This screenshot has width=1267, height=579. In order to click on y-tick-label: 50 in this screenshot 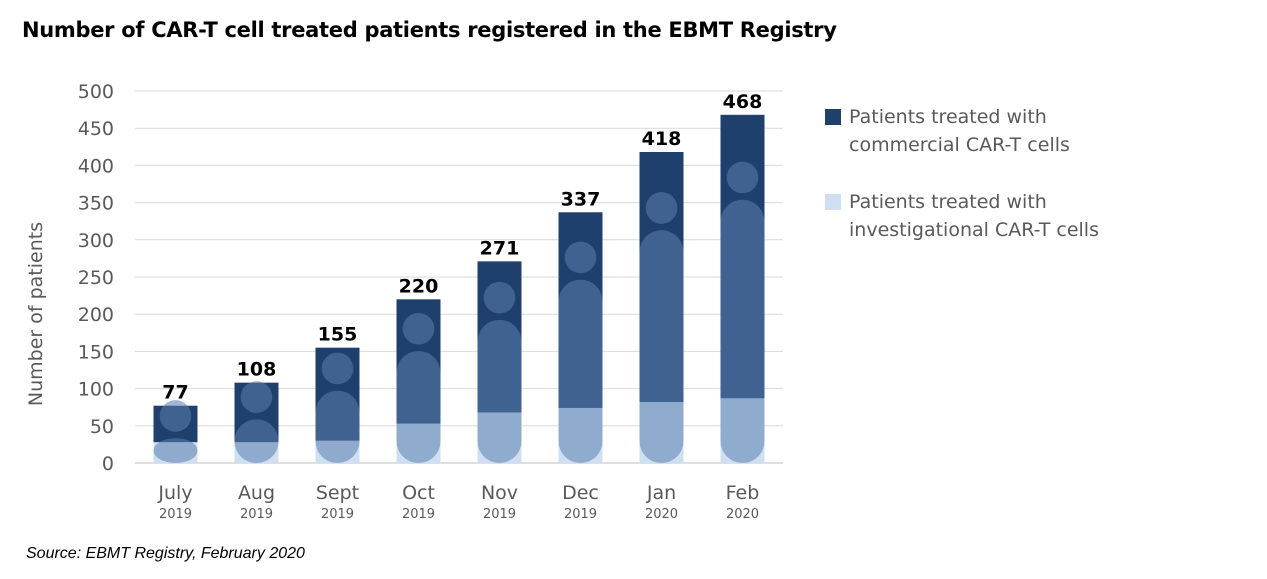, I will do `click(102, 427)`.